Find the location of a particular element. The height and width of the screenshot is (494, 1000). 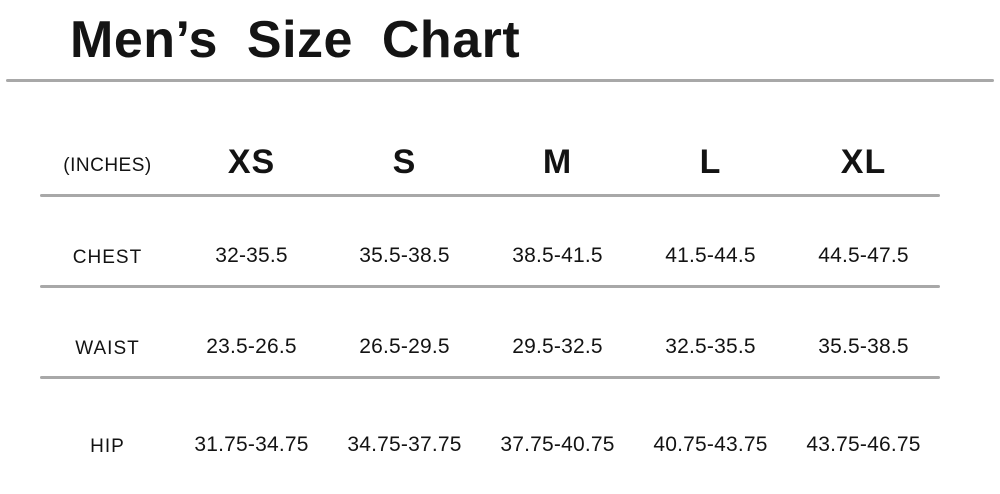

waist-xs-value: 23.5-26.5 is located at coordinates (251, 346).